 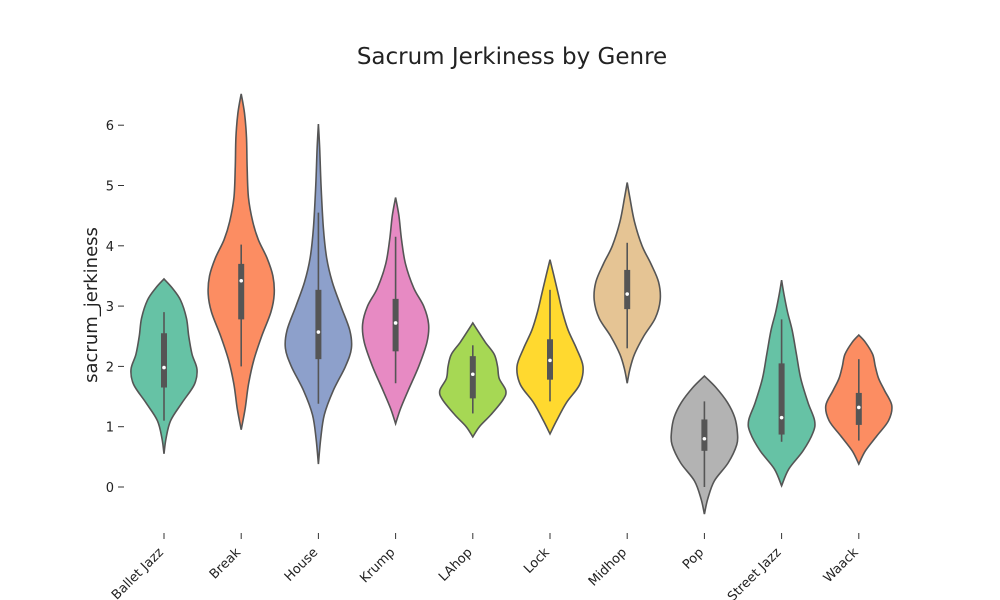 I want to click on y-tick-label: 6, so click(x=110, y=126).